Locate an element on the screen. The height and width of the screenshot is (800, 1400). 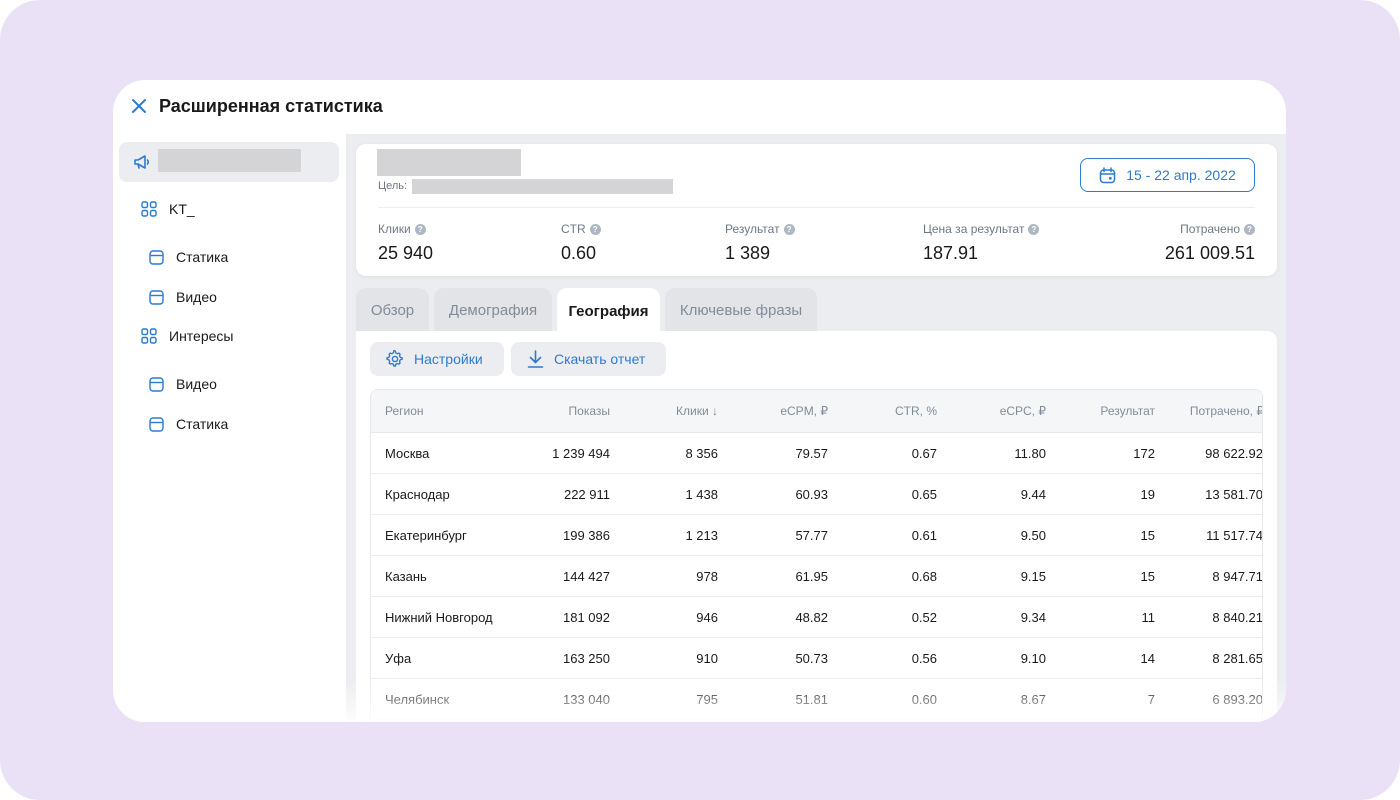
sidebar-item-label: Интересы is located at coordinates (201, 336).